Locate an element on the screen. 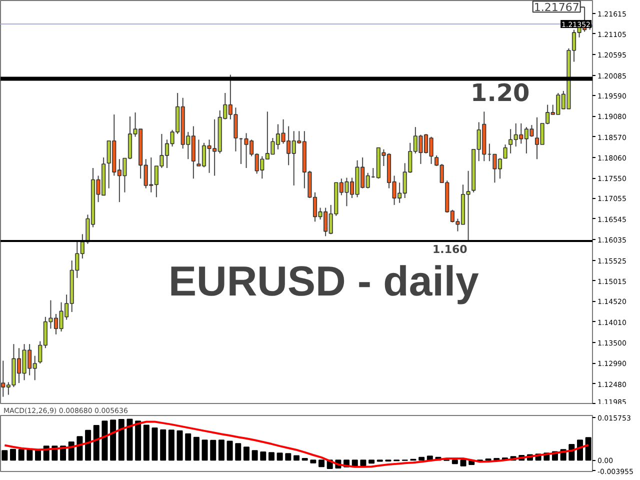 Image resolution: width=640 pixels, height=480 pixels. annotation: 1.21767 is located at coordinates (557, 7).